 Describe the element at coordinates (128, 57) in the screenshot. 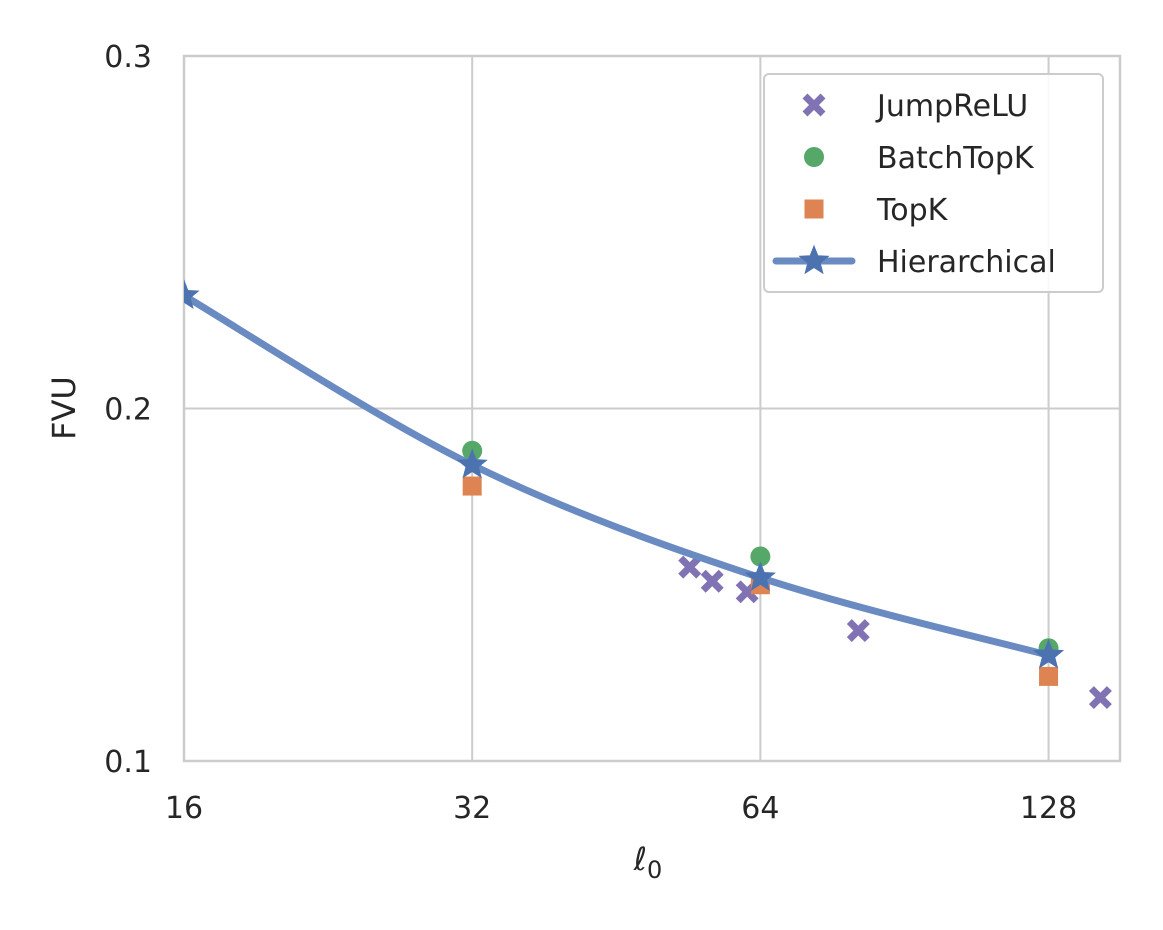

I see `y-tick-label: 0.3` at that location.